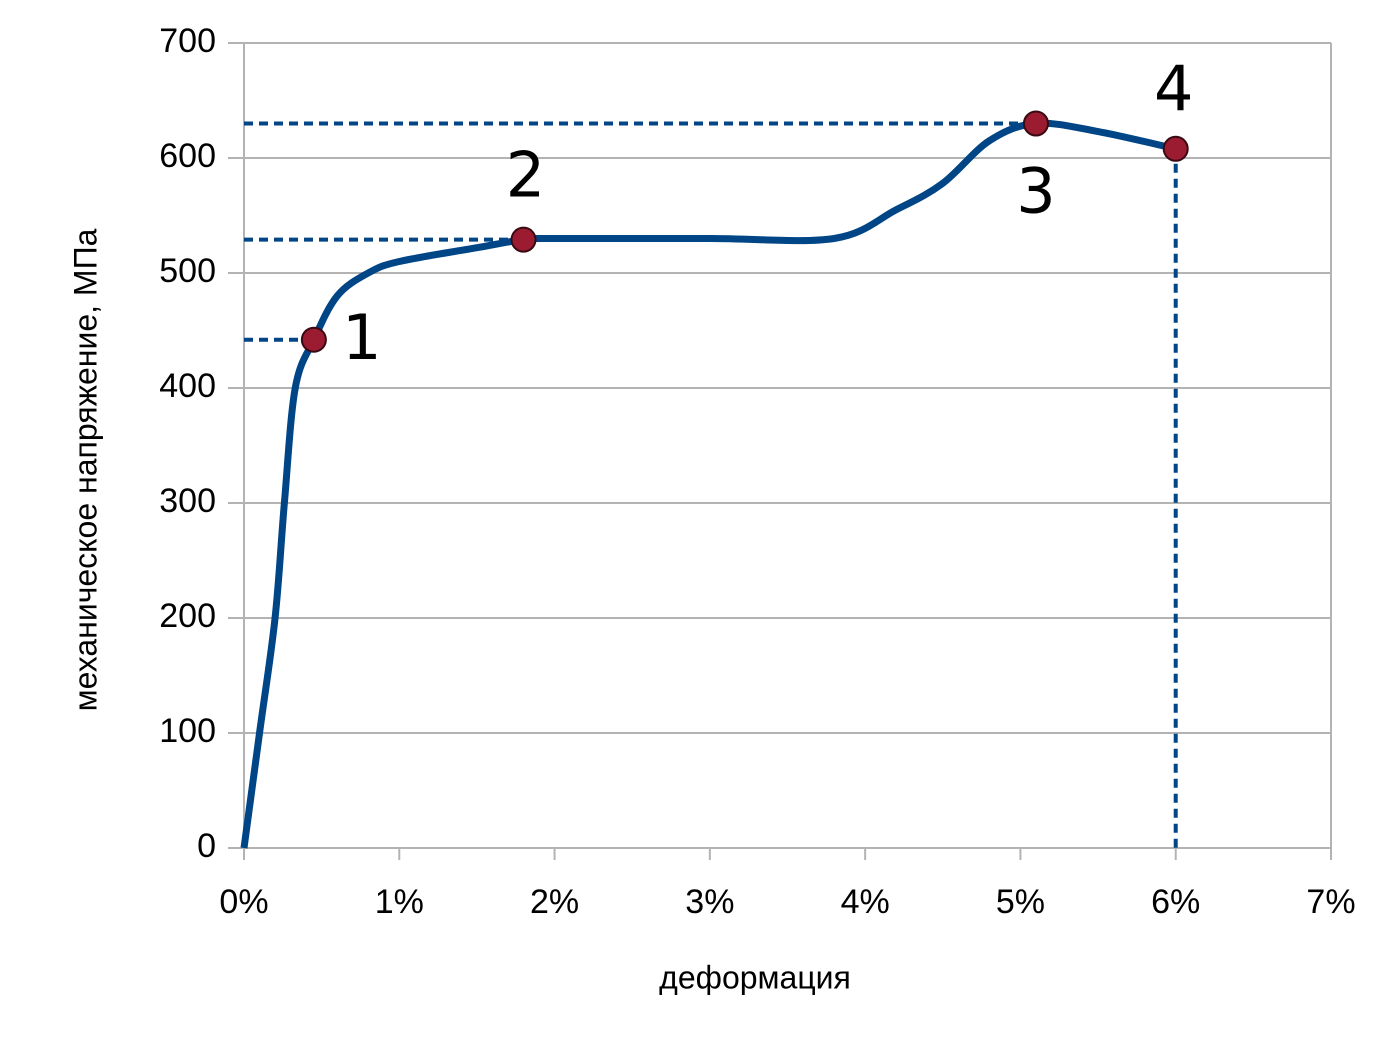 The height and width of the screenshot is (1063, 1394). Describe the element at coordinates (187, 41) in the screenshot. I see `y-tick-label: 700` at that location.